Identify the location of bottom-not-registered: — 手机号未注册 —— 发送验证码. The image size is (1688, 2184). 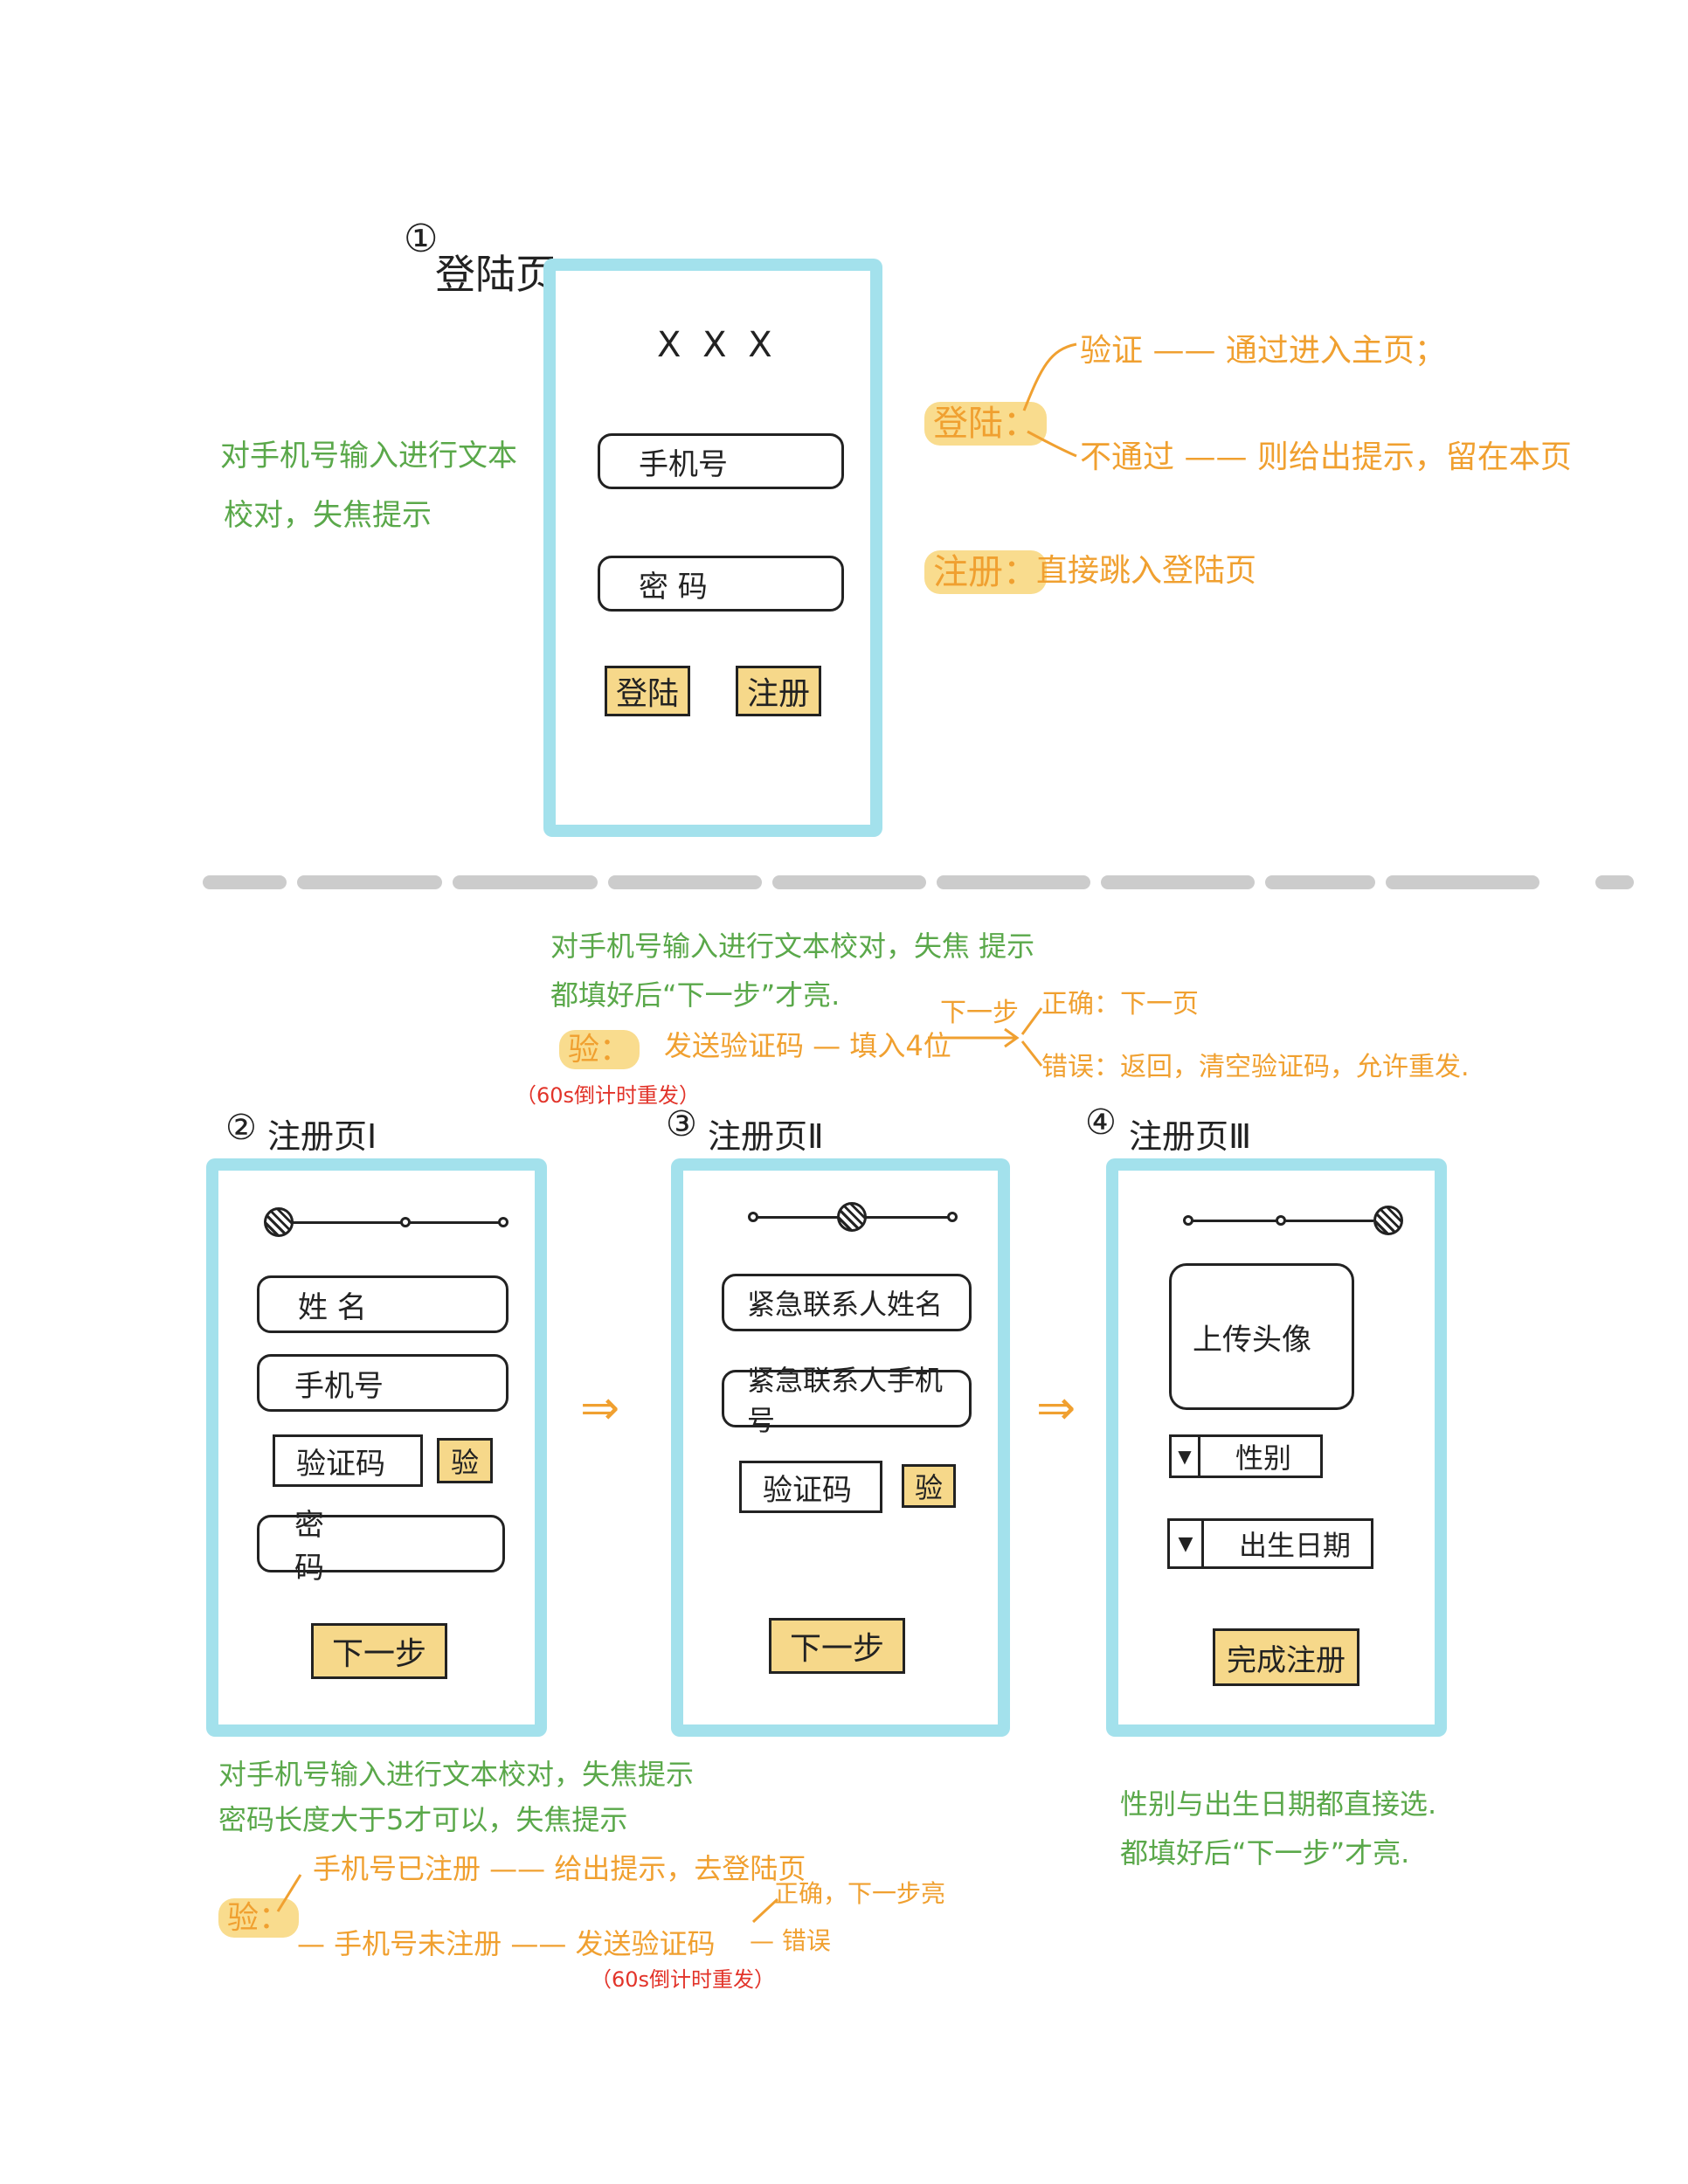
(506, 1943).